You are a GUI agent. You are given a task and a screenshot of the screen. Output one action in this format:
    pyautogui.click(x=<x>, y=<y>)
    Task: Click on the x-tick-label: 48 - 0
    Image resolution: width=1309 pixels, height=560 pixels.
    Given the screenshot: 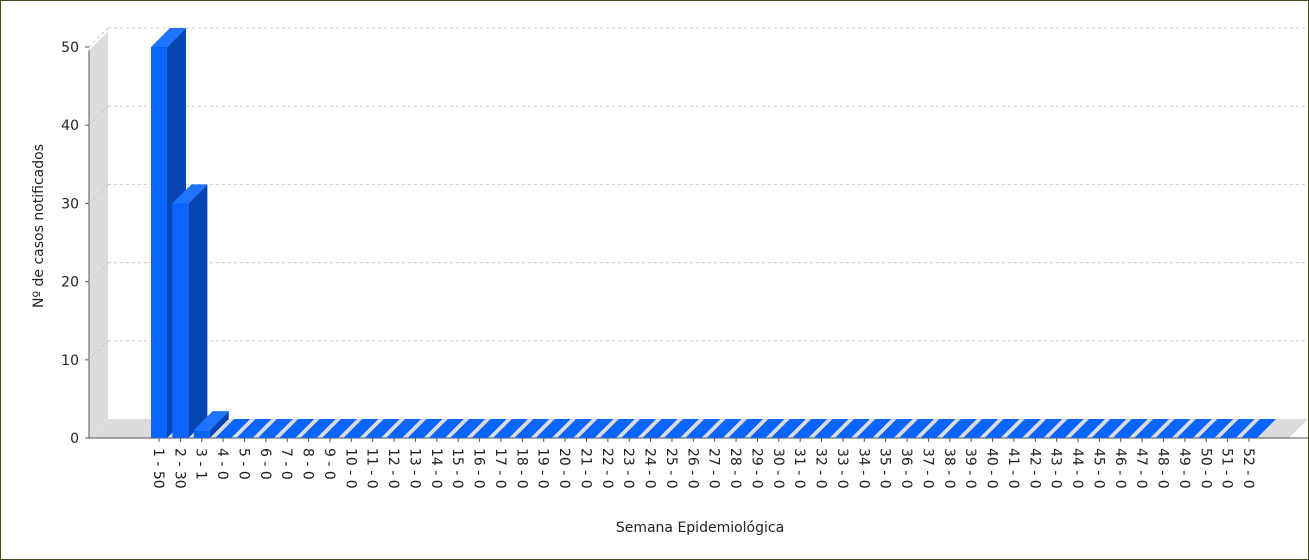 What is the action you would take?
    pyautogui.click(x=1163, y=468)
    